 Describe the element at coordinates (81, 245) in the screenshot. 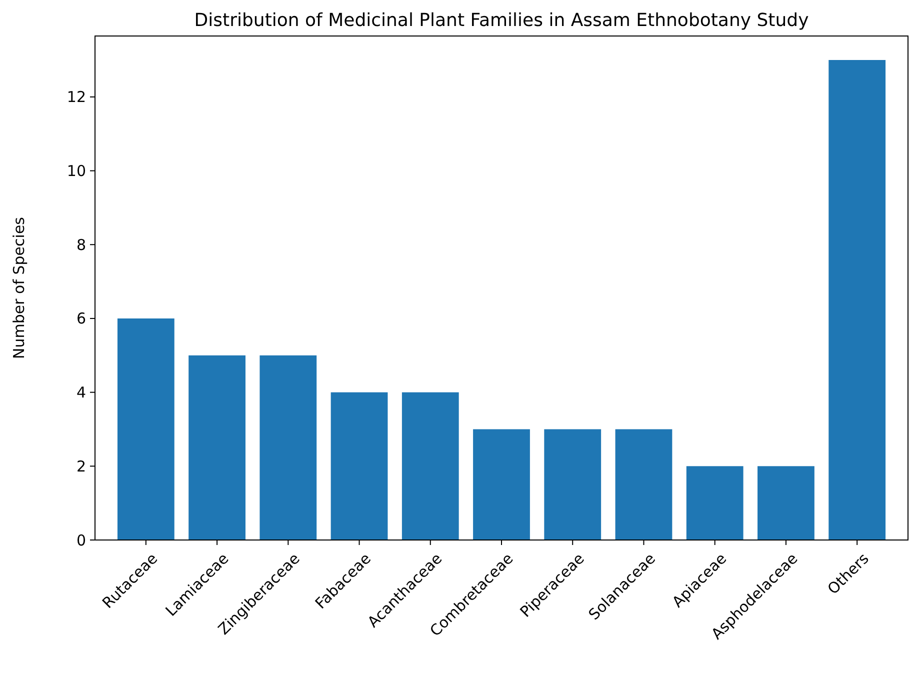

I see `y-tick-label: 8` at that location.